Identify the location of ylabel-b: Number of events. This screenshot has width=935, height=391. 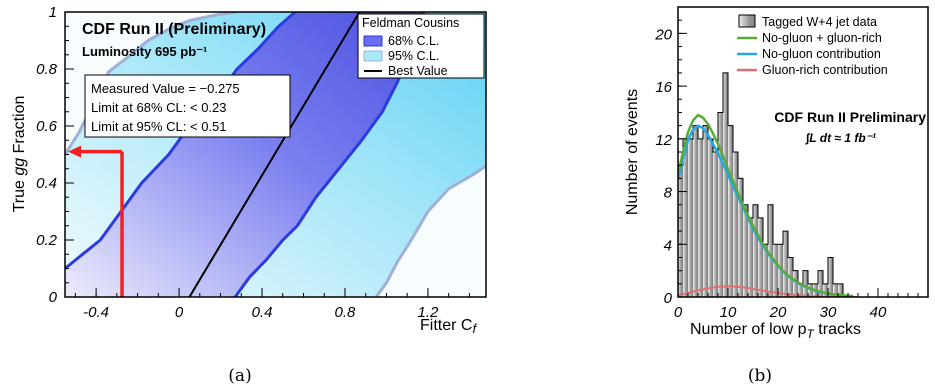
(632, 152).